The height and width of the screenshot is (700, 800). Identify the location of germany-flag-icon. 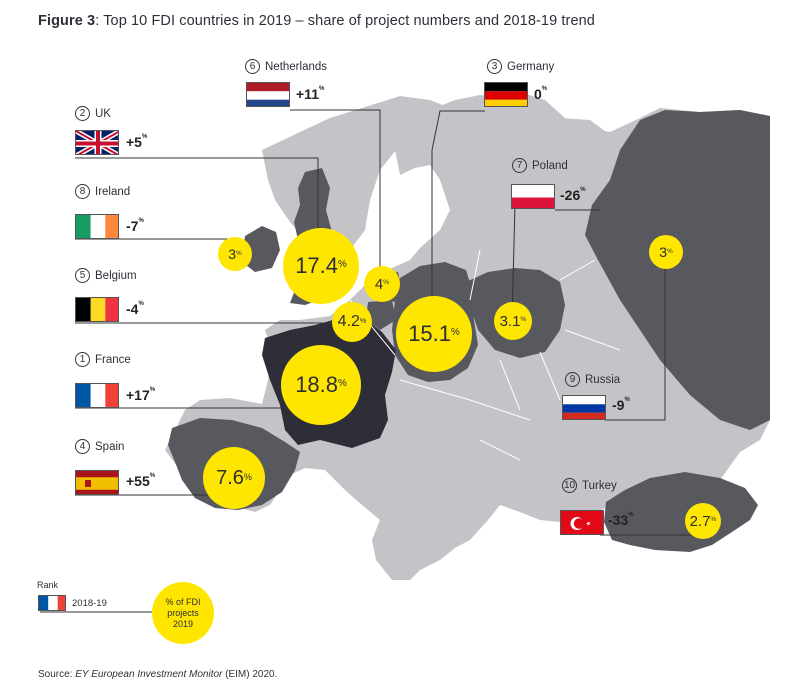
(506, 94).